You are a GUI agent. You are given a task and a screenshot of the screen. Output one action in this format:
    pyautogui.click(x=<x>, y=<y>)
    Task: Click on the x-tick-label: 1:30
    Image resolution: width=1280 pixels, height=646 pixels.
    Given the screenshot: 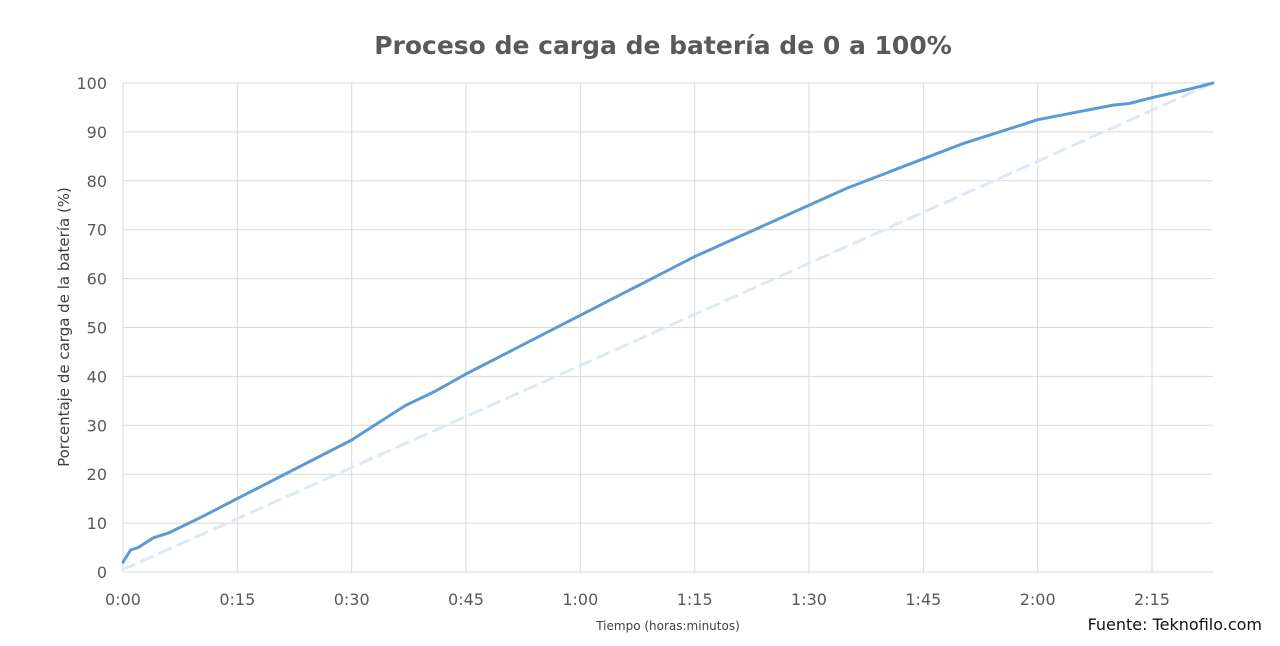 What is the action you would take?
    pyautogui.click(x=809, y=599)
    